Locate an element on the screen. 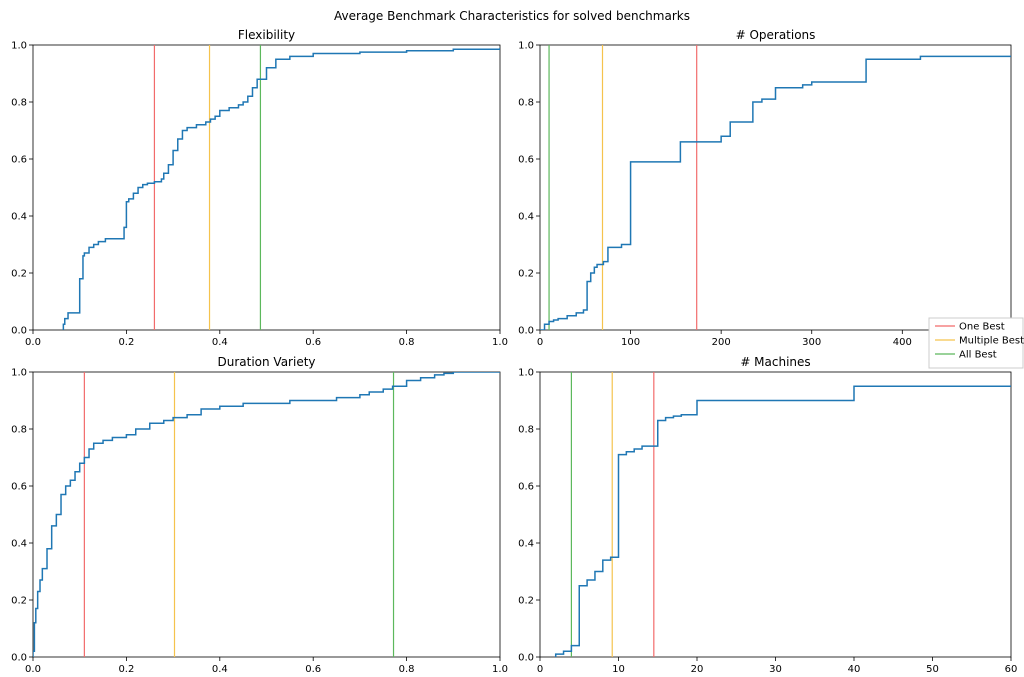  legend-label-one-best: One Best is located at coordinates (982, 327).